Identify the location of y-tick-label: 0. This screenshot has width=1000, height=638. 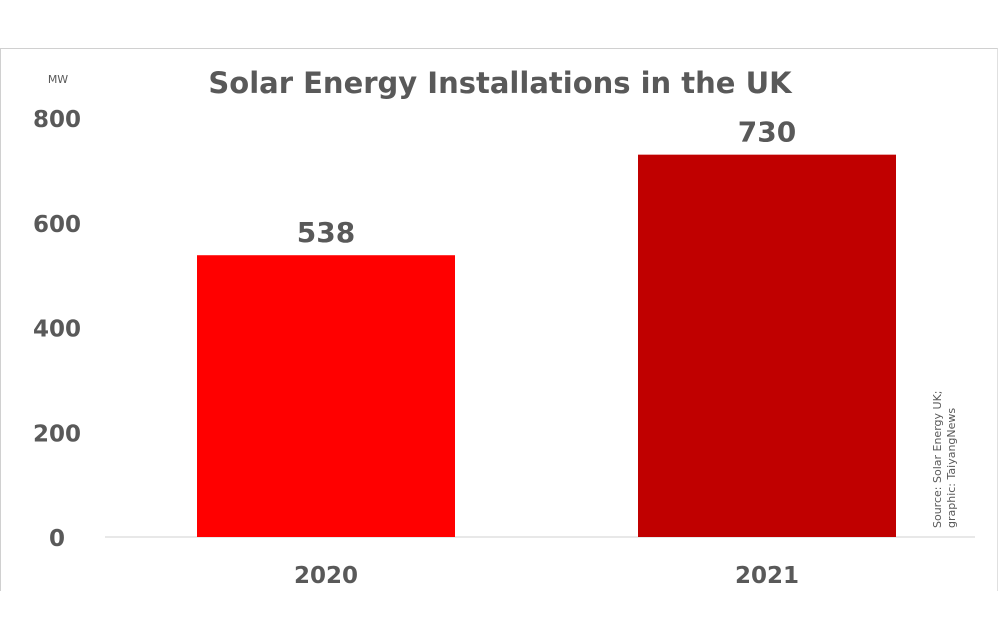
(57, 539).